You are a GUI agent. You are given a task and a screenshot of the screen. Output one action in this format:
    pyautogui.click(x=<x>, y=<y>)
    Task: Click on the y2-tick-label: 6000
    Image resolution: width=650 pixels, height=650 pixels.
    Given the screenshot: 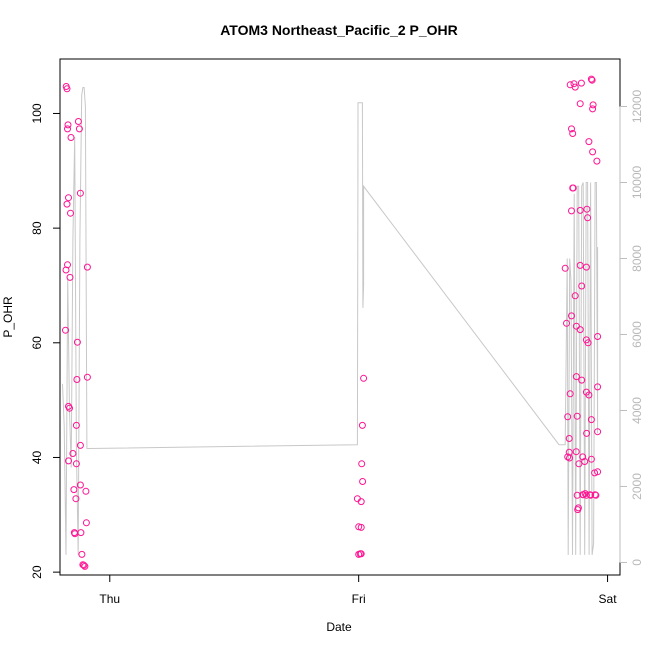 What is the action you would take?
    pyautogui.click(x=637, y=334)
    